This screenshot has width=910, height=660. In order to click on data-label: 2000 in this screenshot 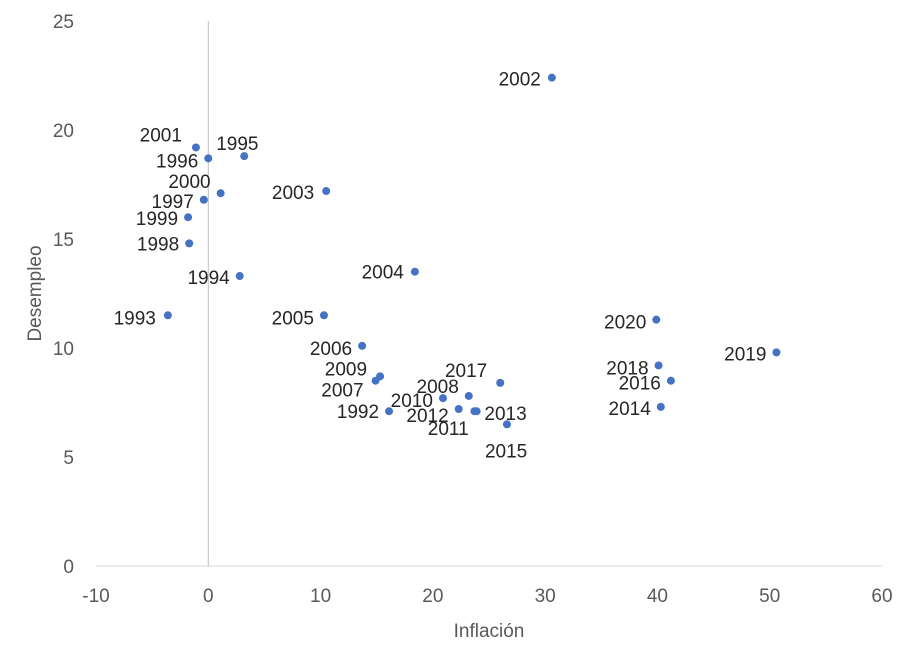, I will do `click(189, 182)`.